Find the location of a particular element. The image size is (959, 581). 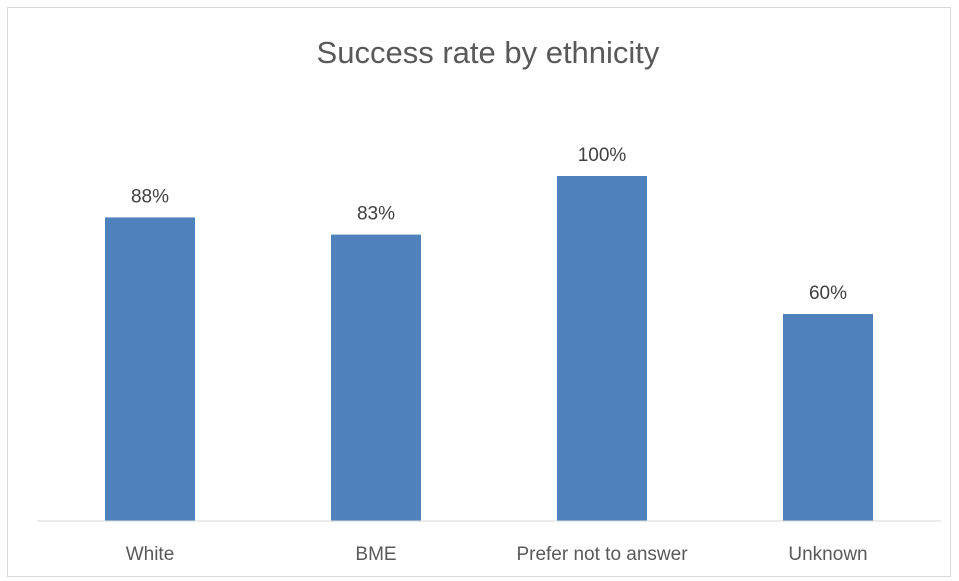

category-label-unknown: Unknown is located at coordinates (827, 554).